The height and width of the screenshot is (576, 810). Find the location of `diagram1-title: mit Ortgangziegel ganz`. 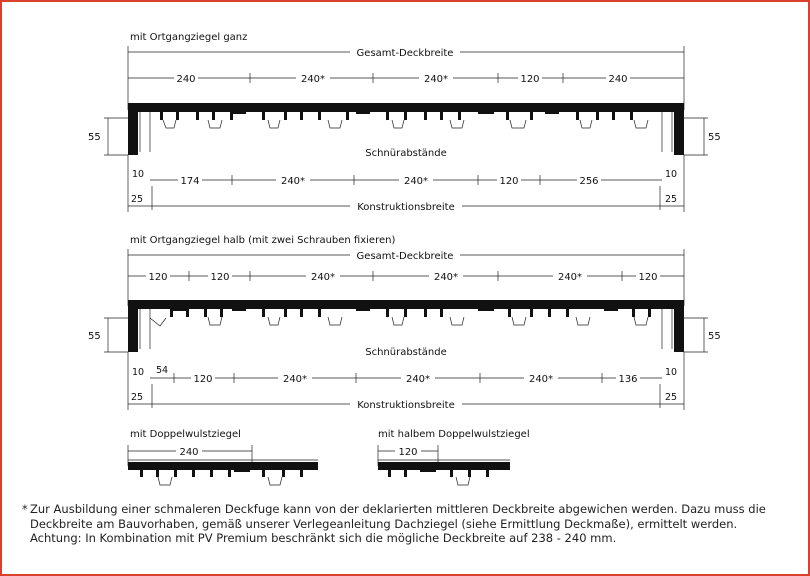

diagram1-title: mit Ortgangziegel ganz is located at coordinates (188, 37).